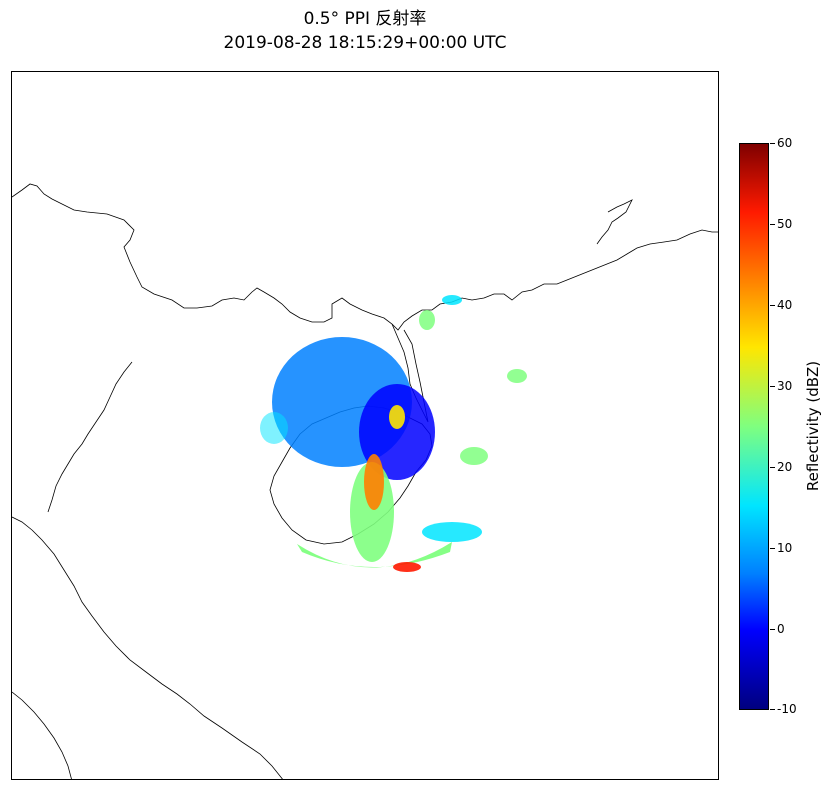 This screenshot has height=790, width=832. Describe the element at coordinates (787, 709) in the screenshot. I see `colorbar-tick-label: -10` at that location.